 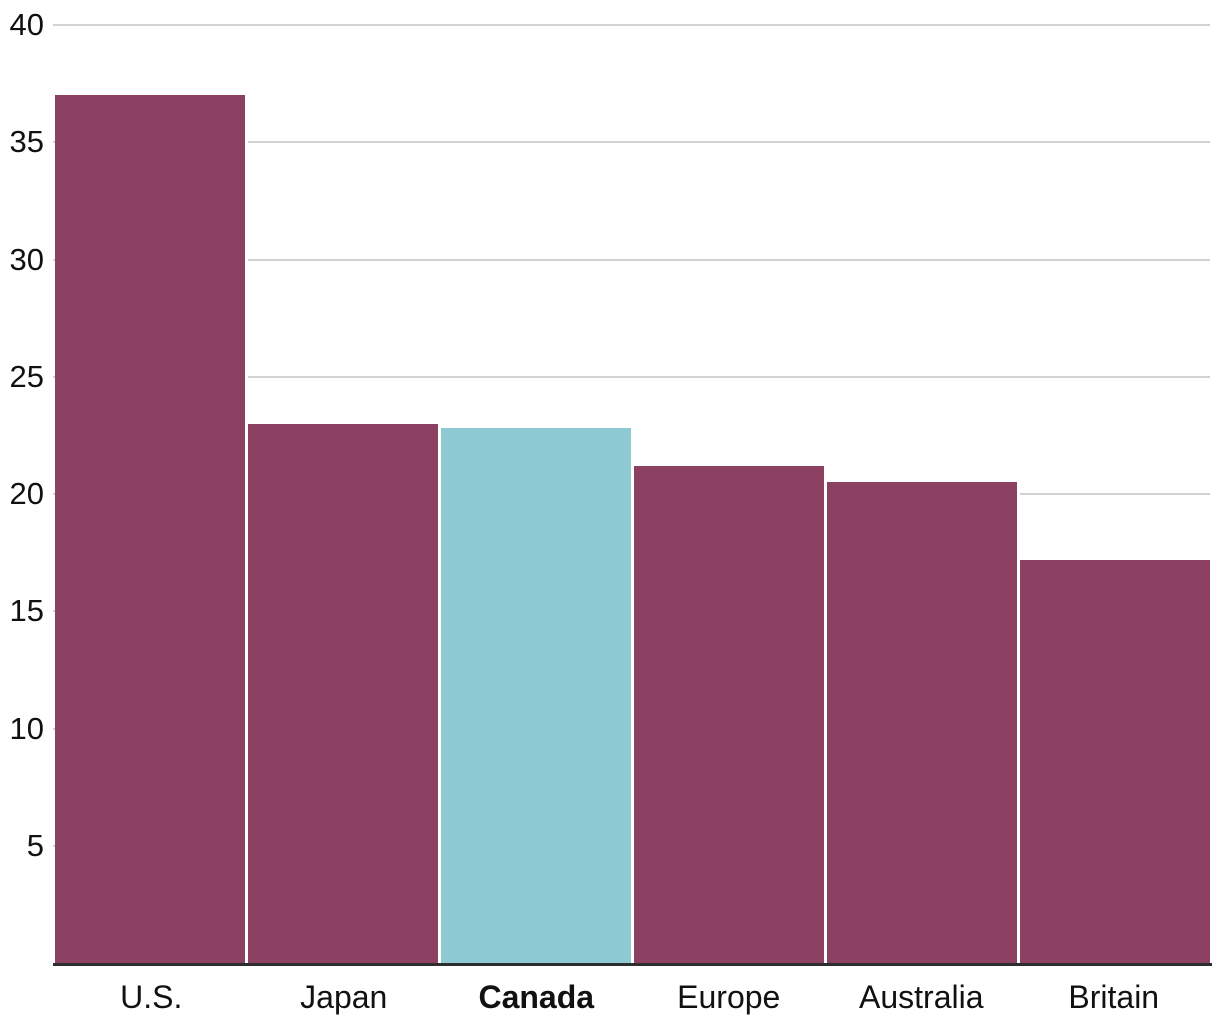 I want to click on bar-japan, so click(x=344, y=693).